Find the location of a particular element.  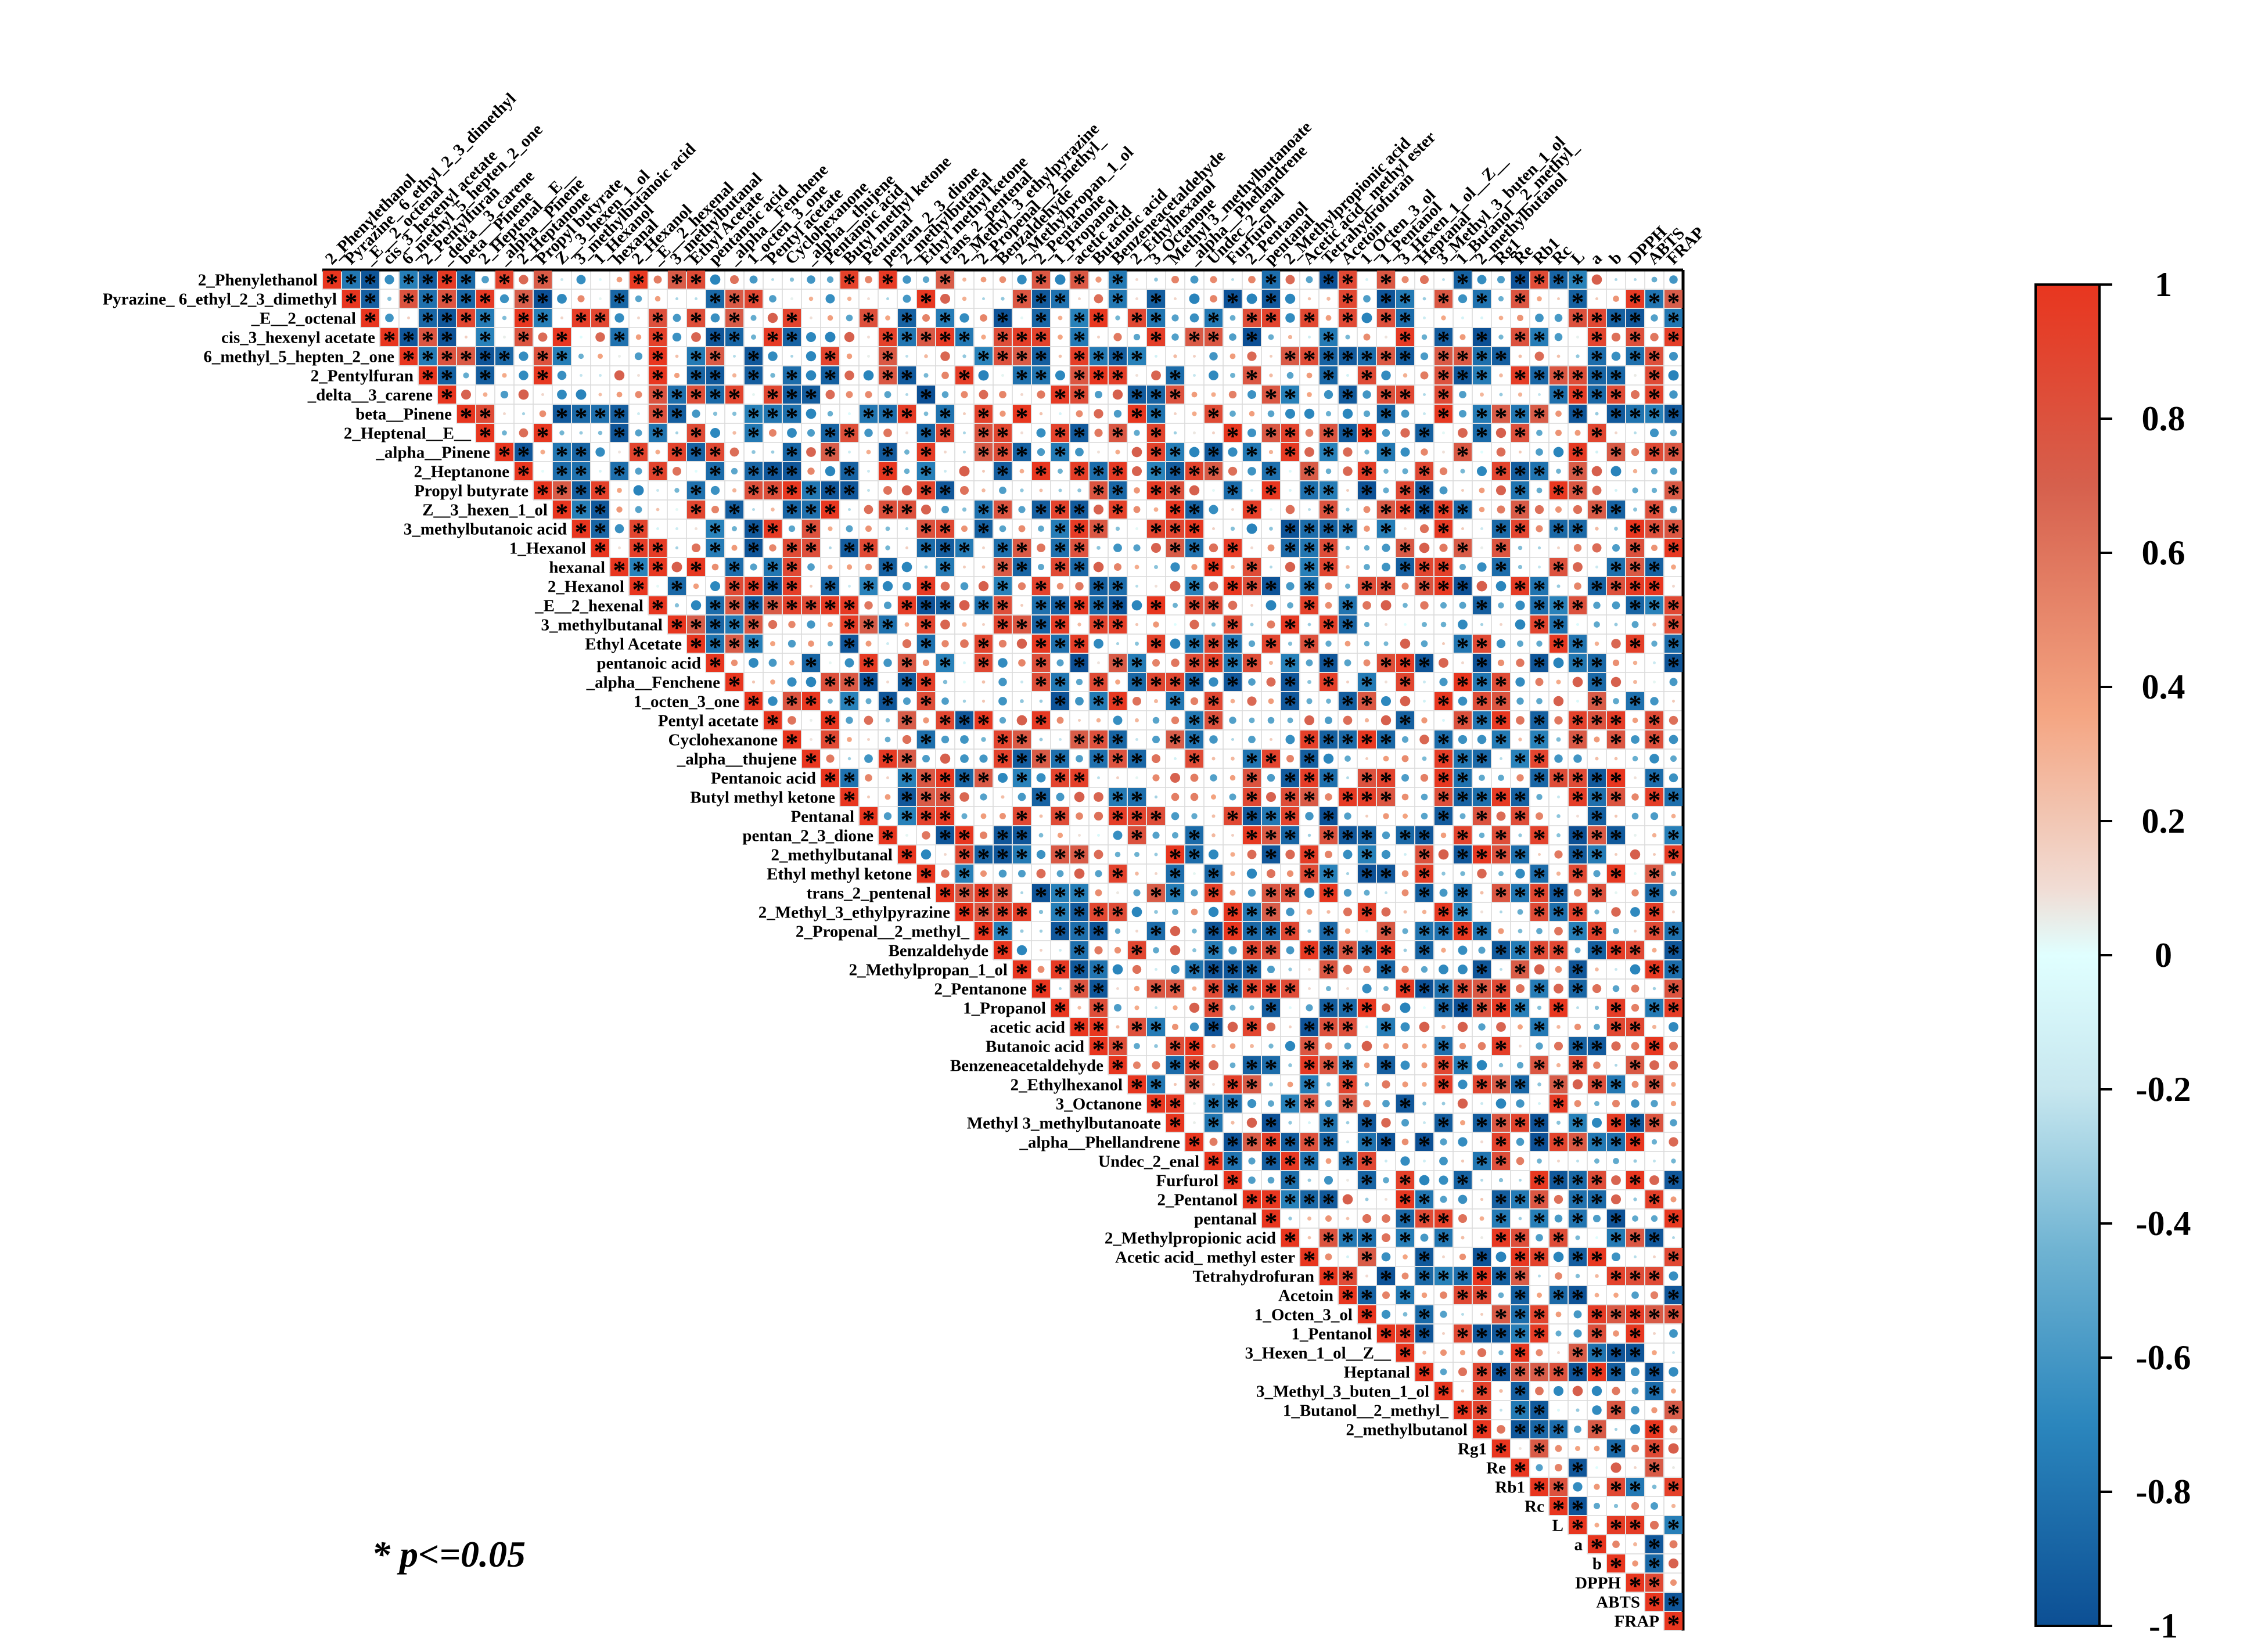

row-label: L is located at coordinates (1558, 1526).